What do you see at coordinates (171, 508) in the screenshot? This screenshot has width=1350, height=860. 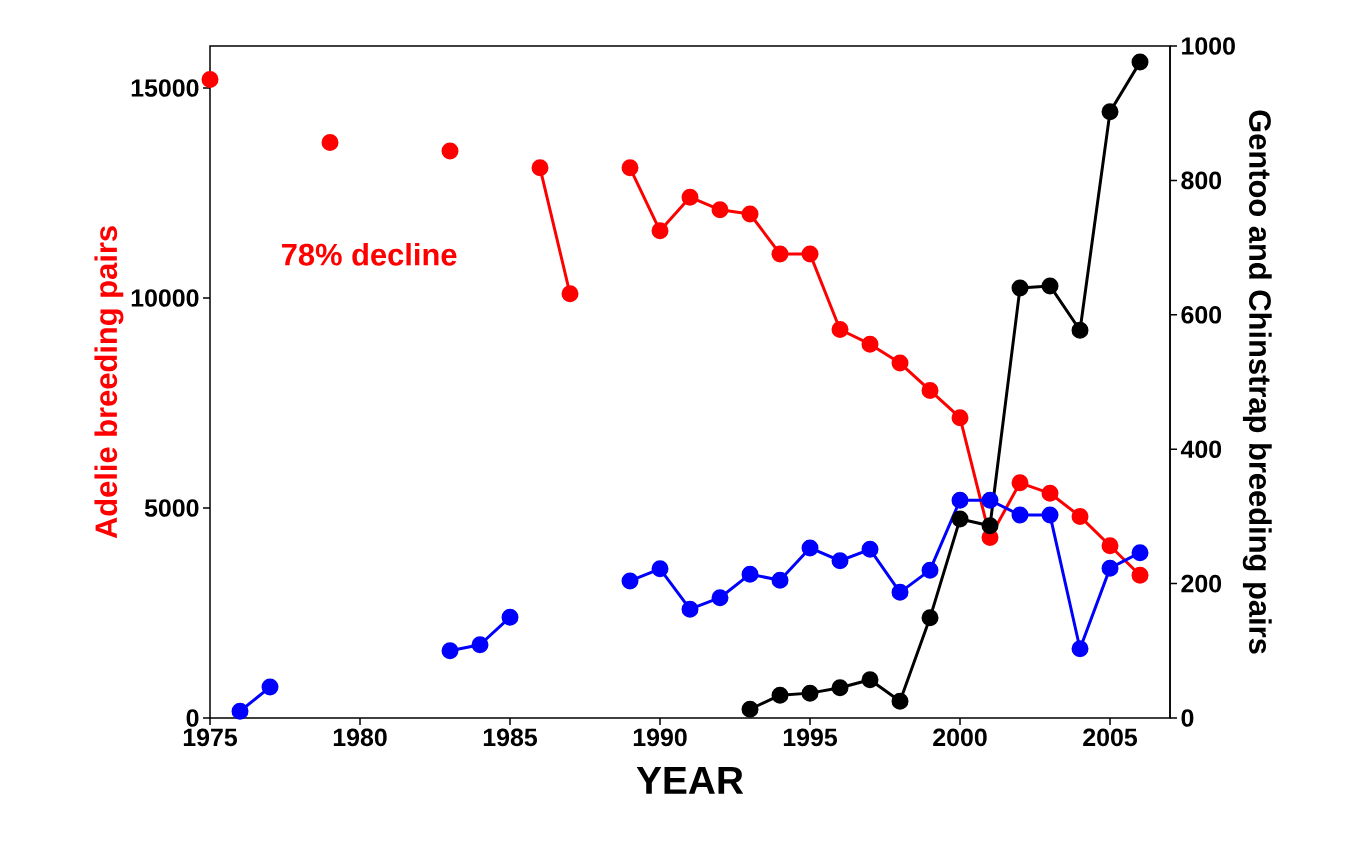 I see `y-tick-label: 5000` at bounding box center [171, 508].